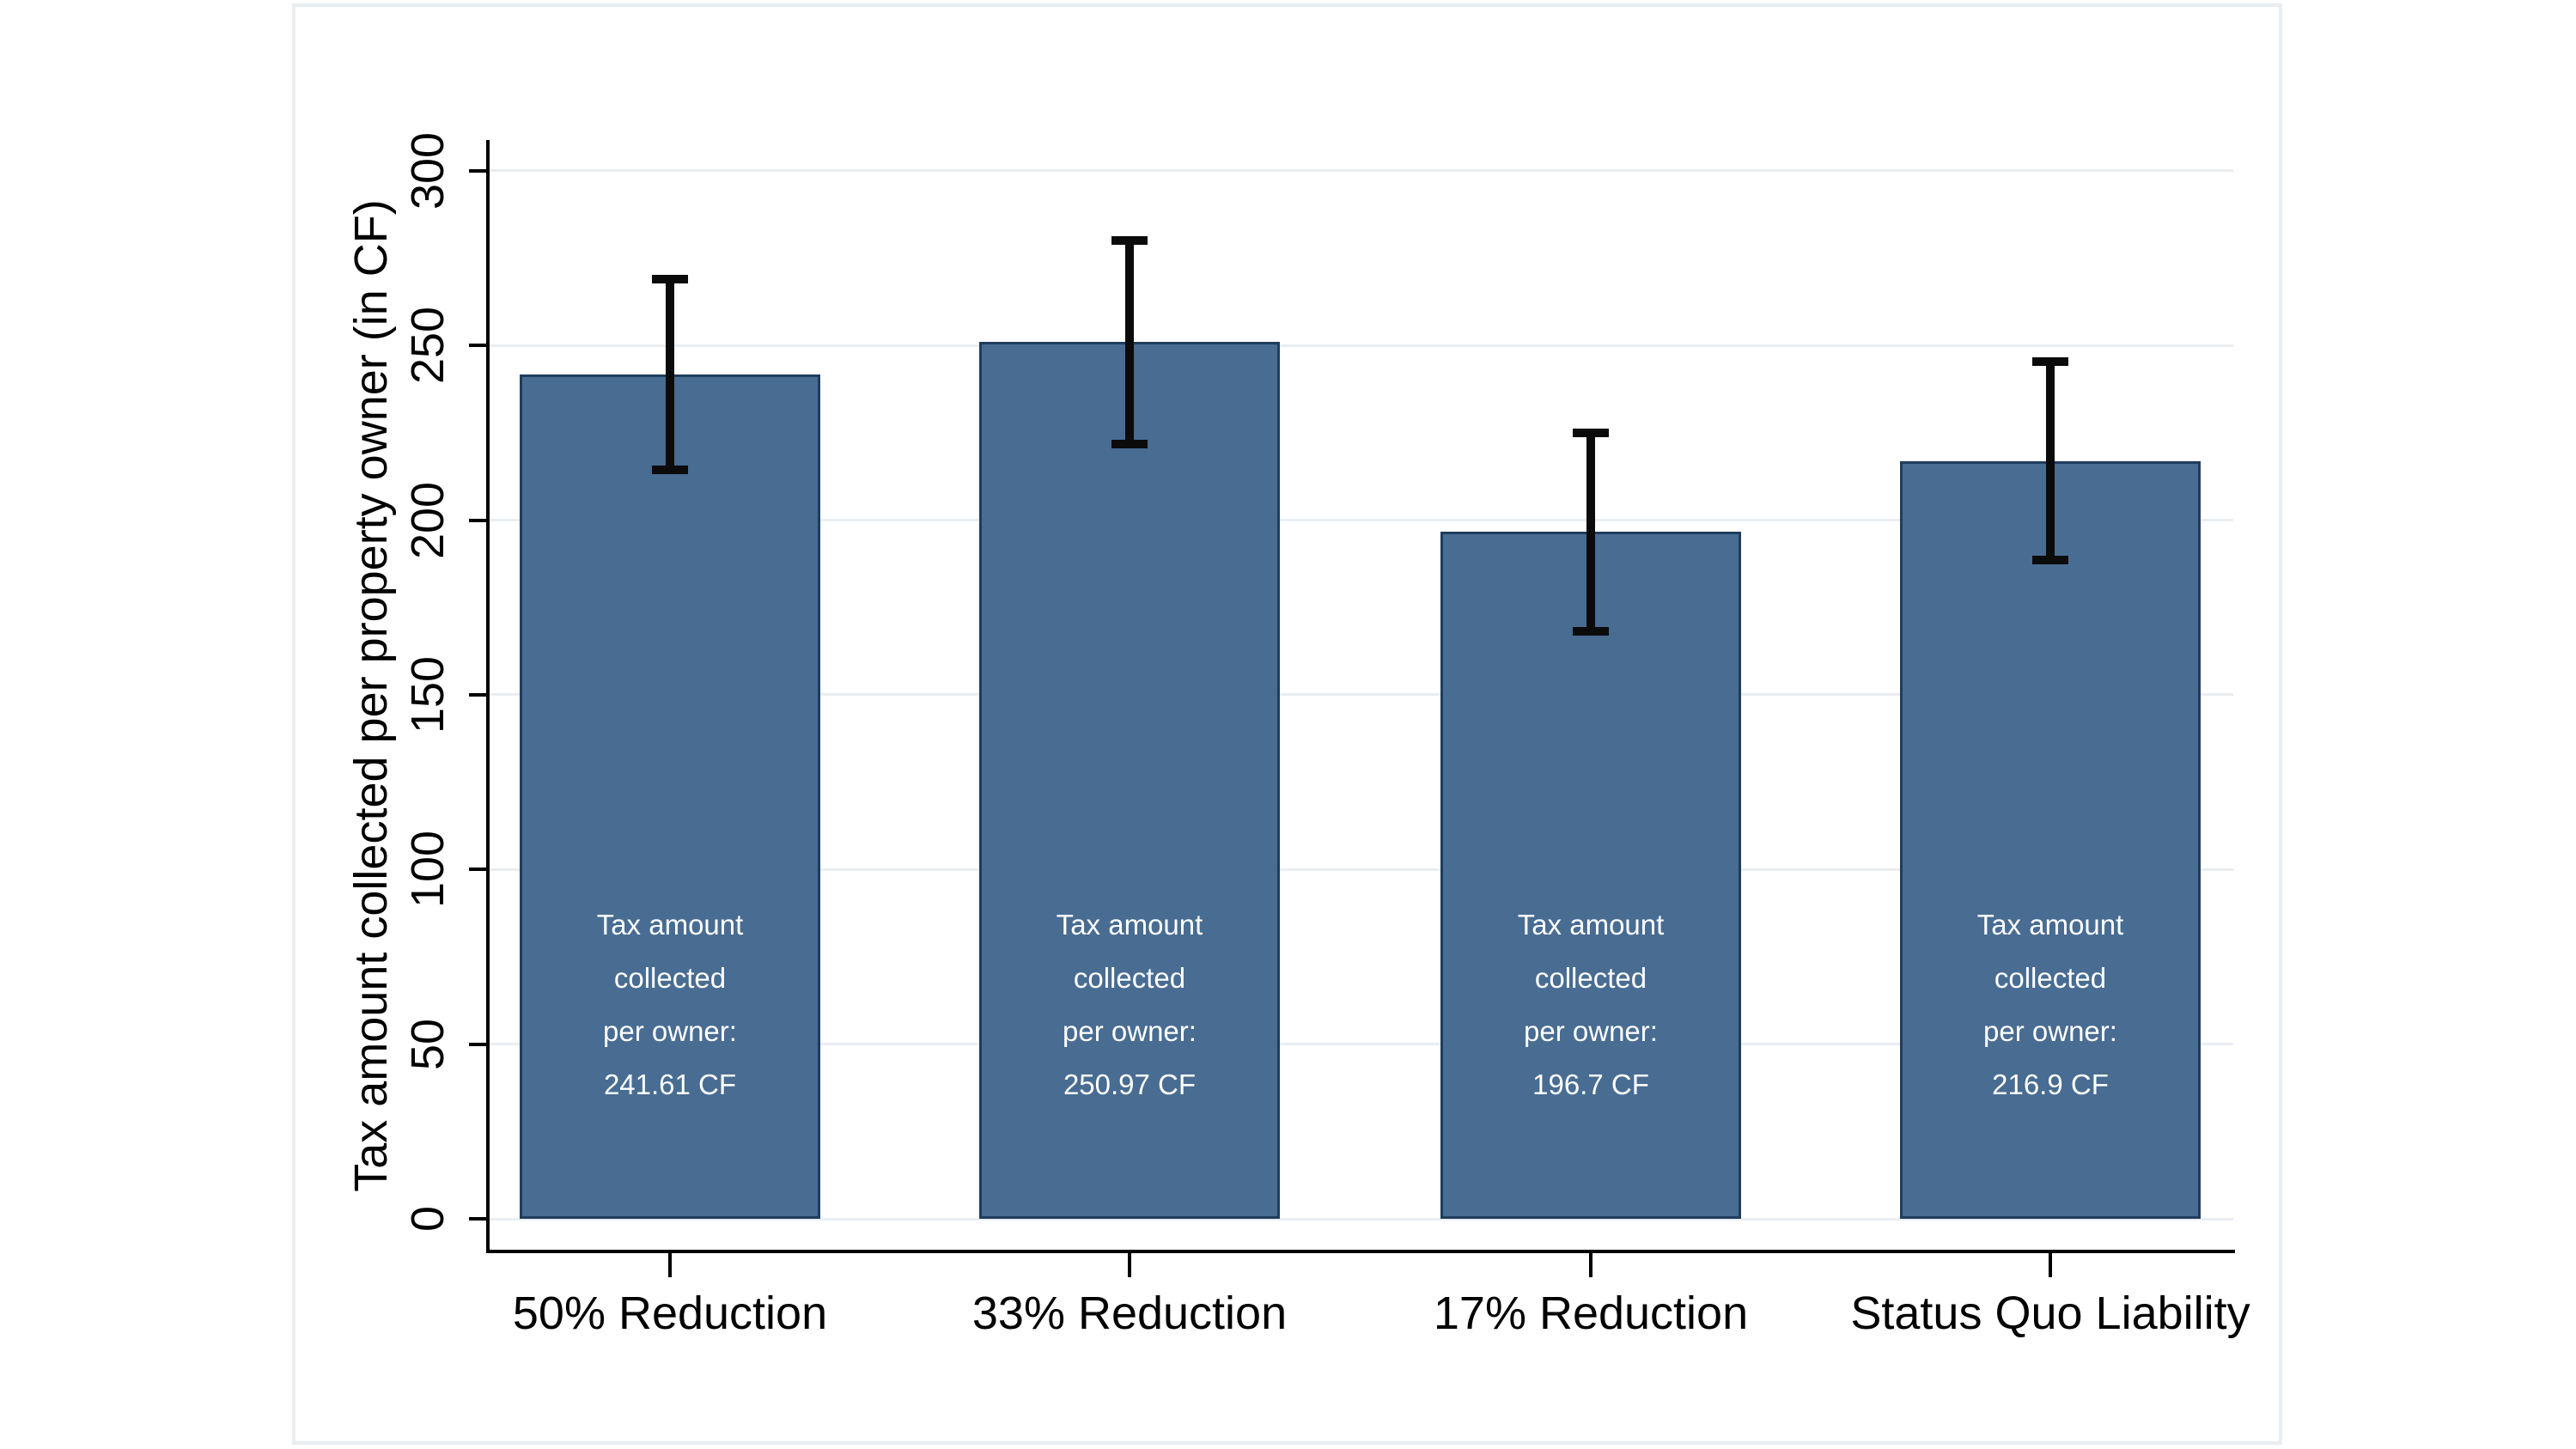  I want to click on y-tick-label-300: 300, so click(428, 170).